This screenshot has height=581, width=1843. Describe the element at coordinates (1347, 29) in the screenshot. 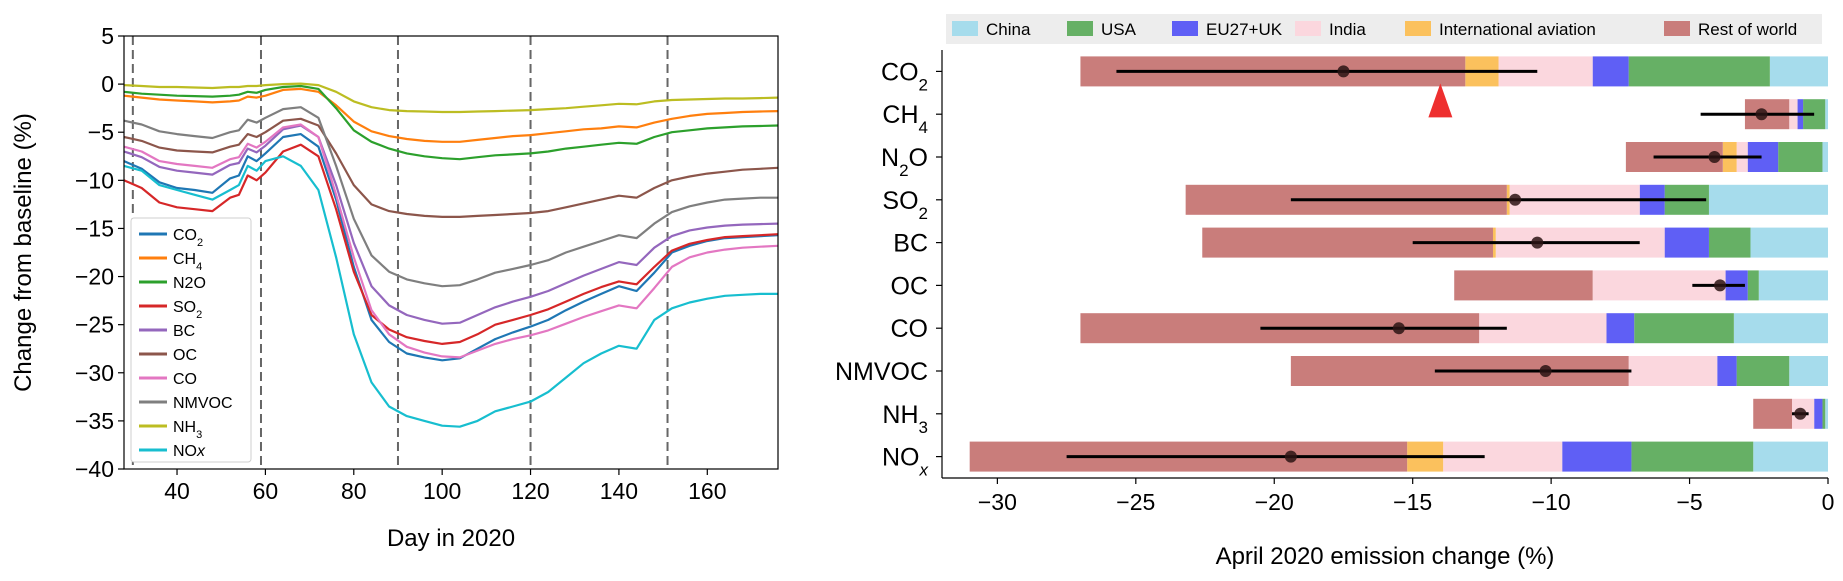

I see `legend-label-india: India` at that location.